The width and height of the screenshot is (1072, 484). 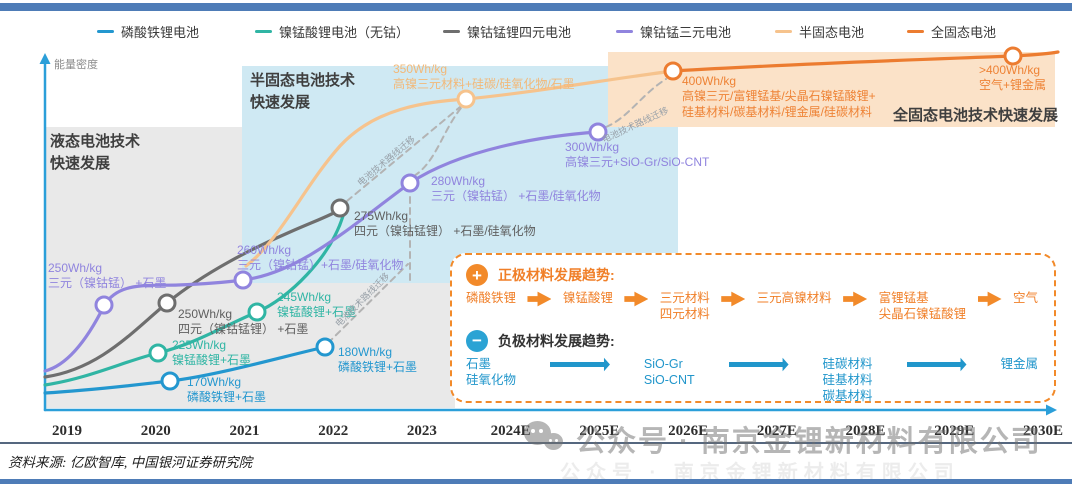 I want to click on legend-item: 镍钴锰锂四元电池, so click(x=507, y=31).